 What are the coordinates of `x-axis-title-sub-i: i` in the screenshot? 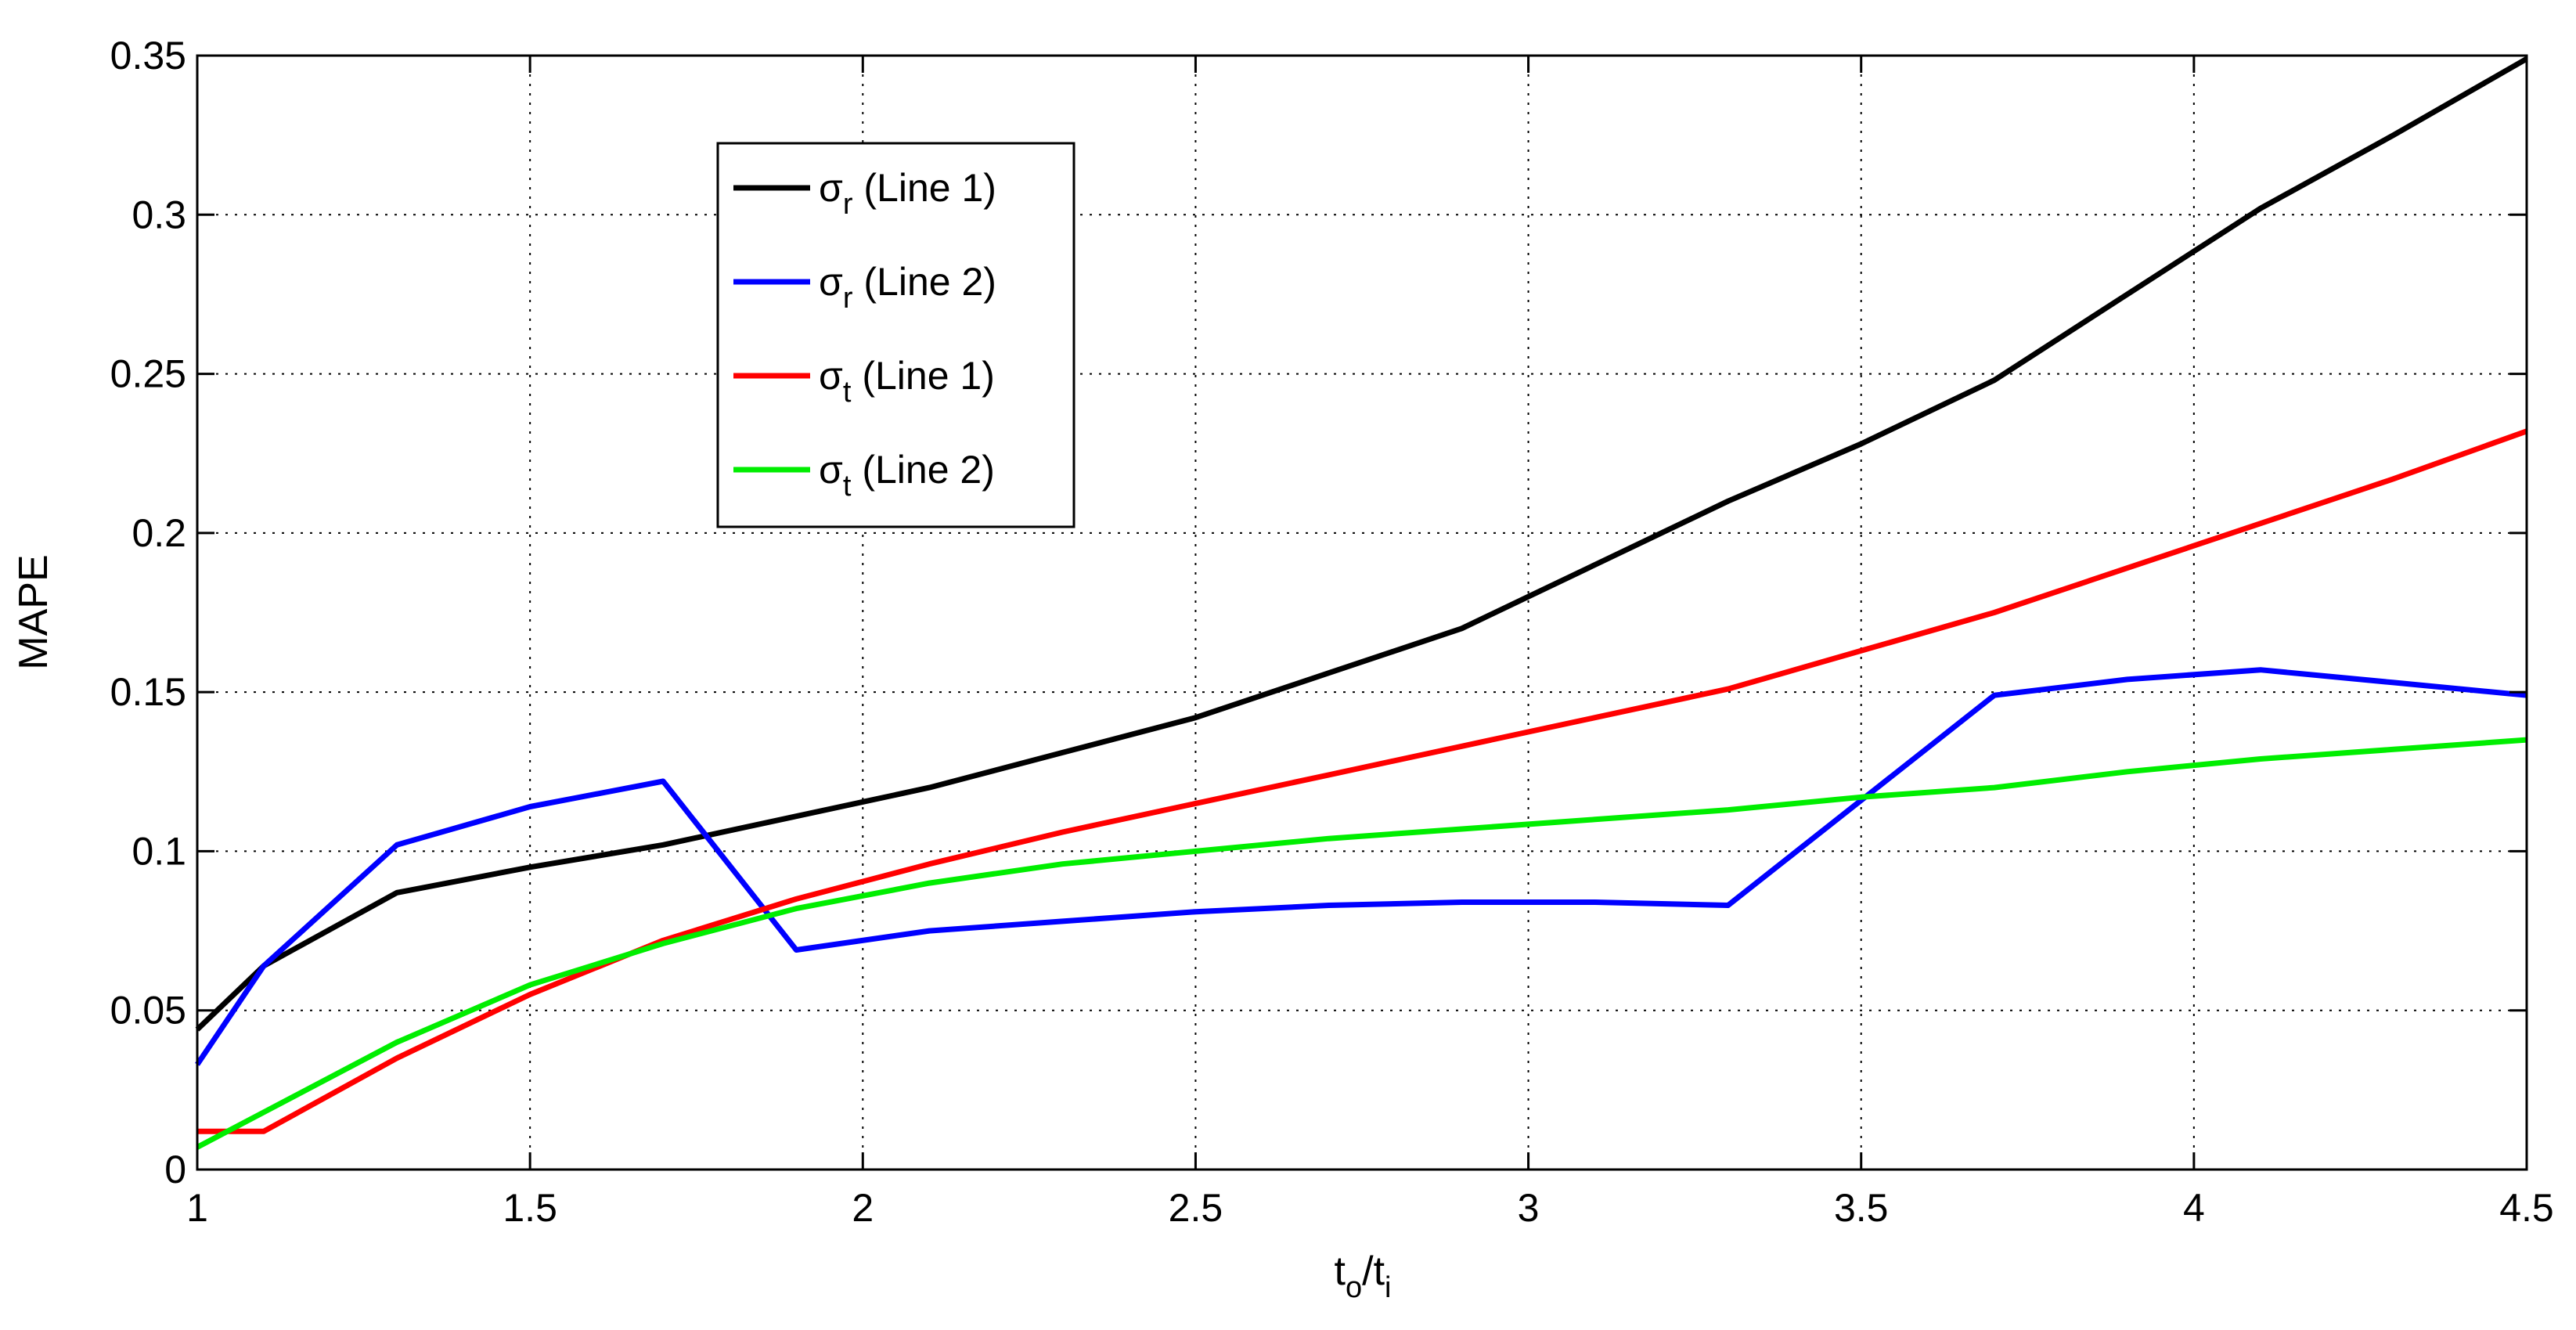 It's located at (1388, 1288).